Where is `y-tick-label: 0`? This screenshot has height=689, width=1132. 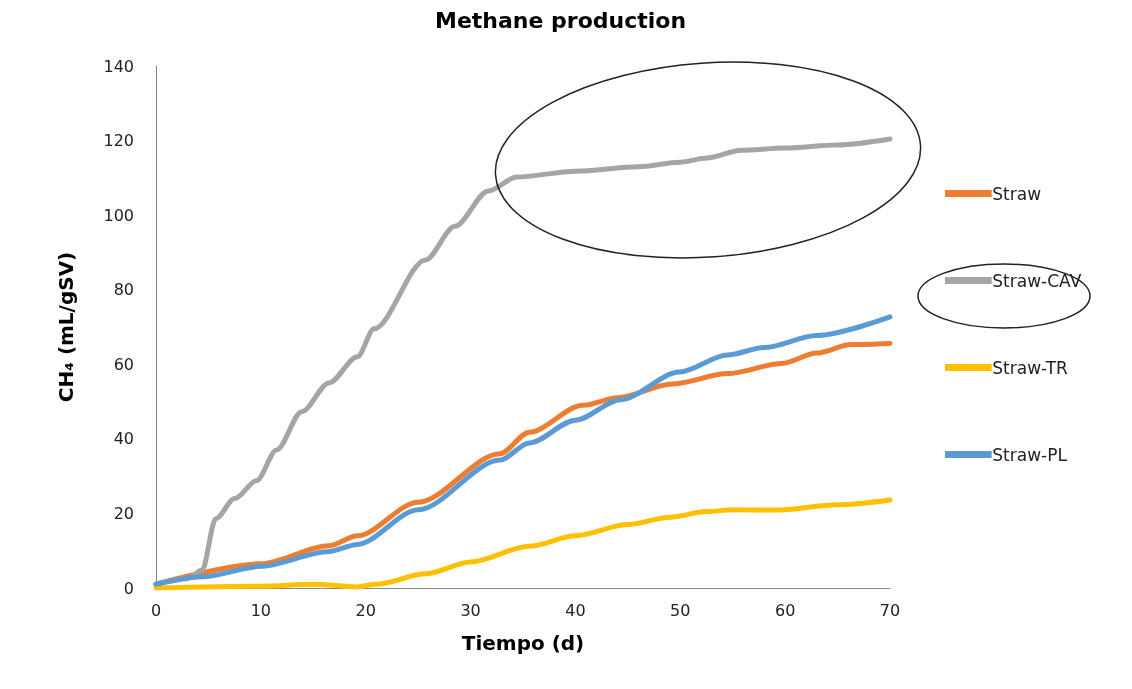
y-tick-label: 0 is located at coordinates (128, 588).